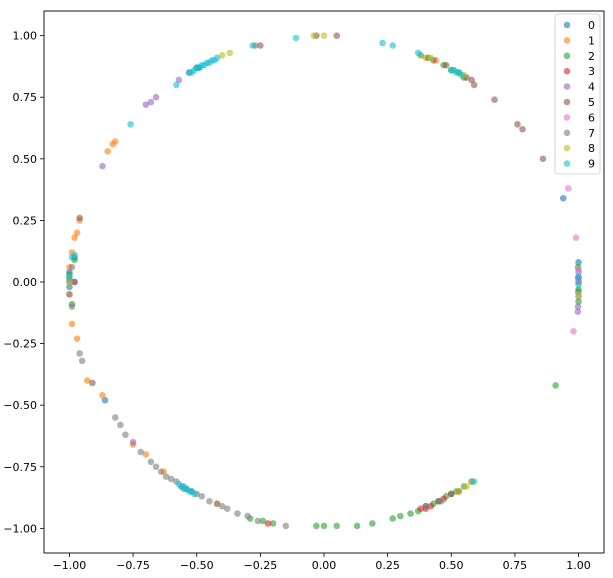 This screenshot has height=578, width=613. What do you see at coordinates (20, 528) in the screenshot?
I see `y-tick-label: −1.00` at bounding box center [20, 528].